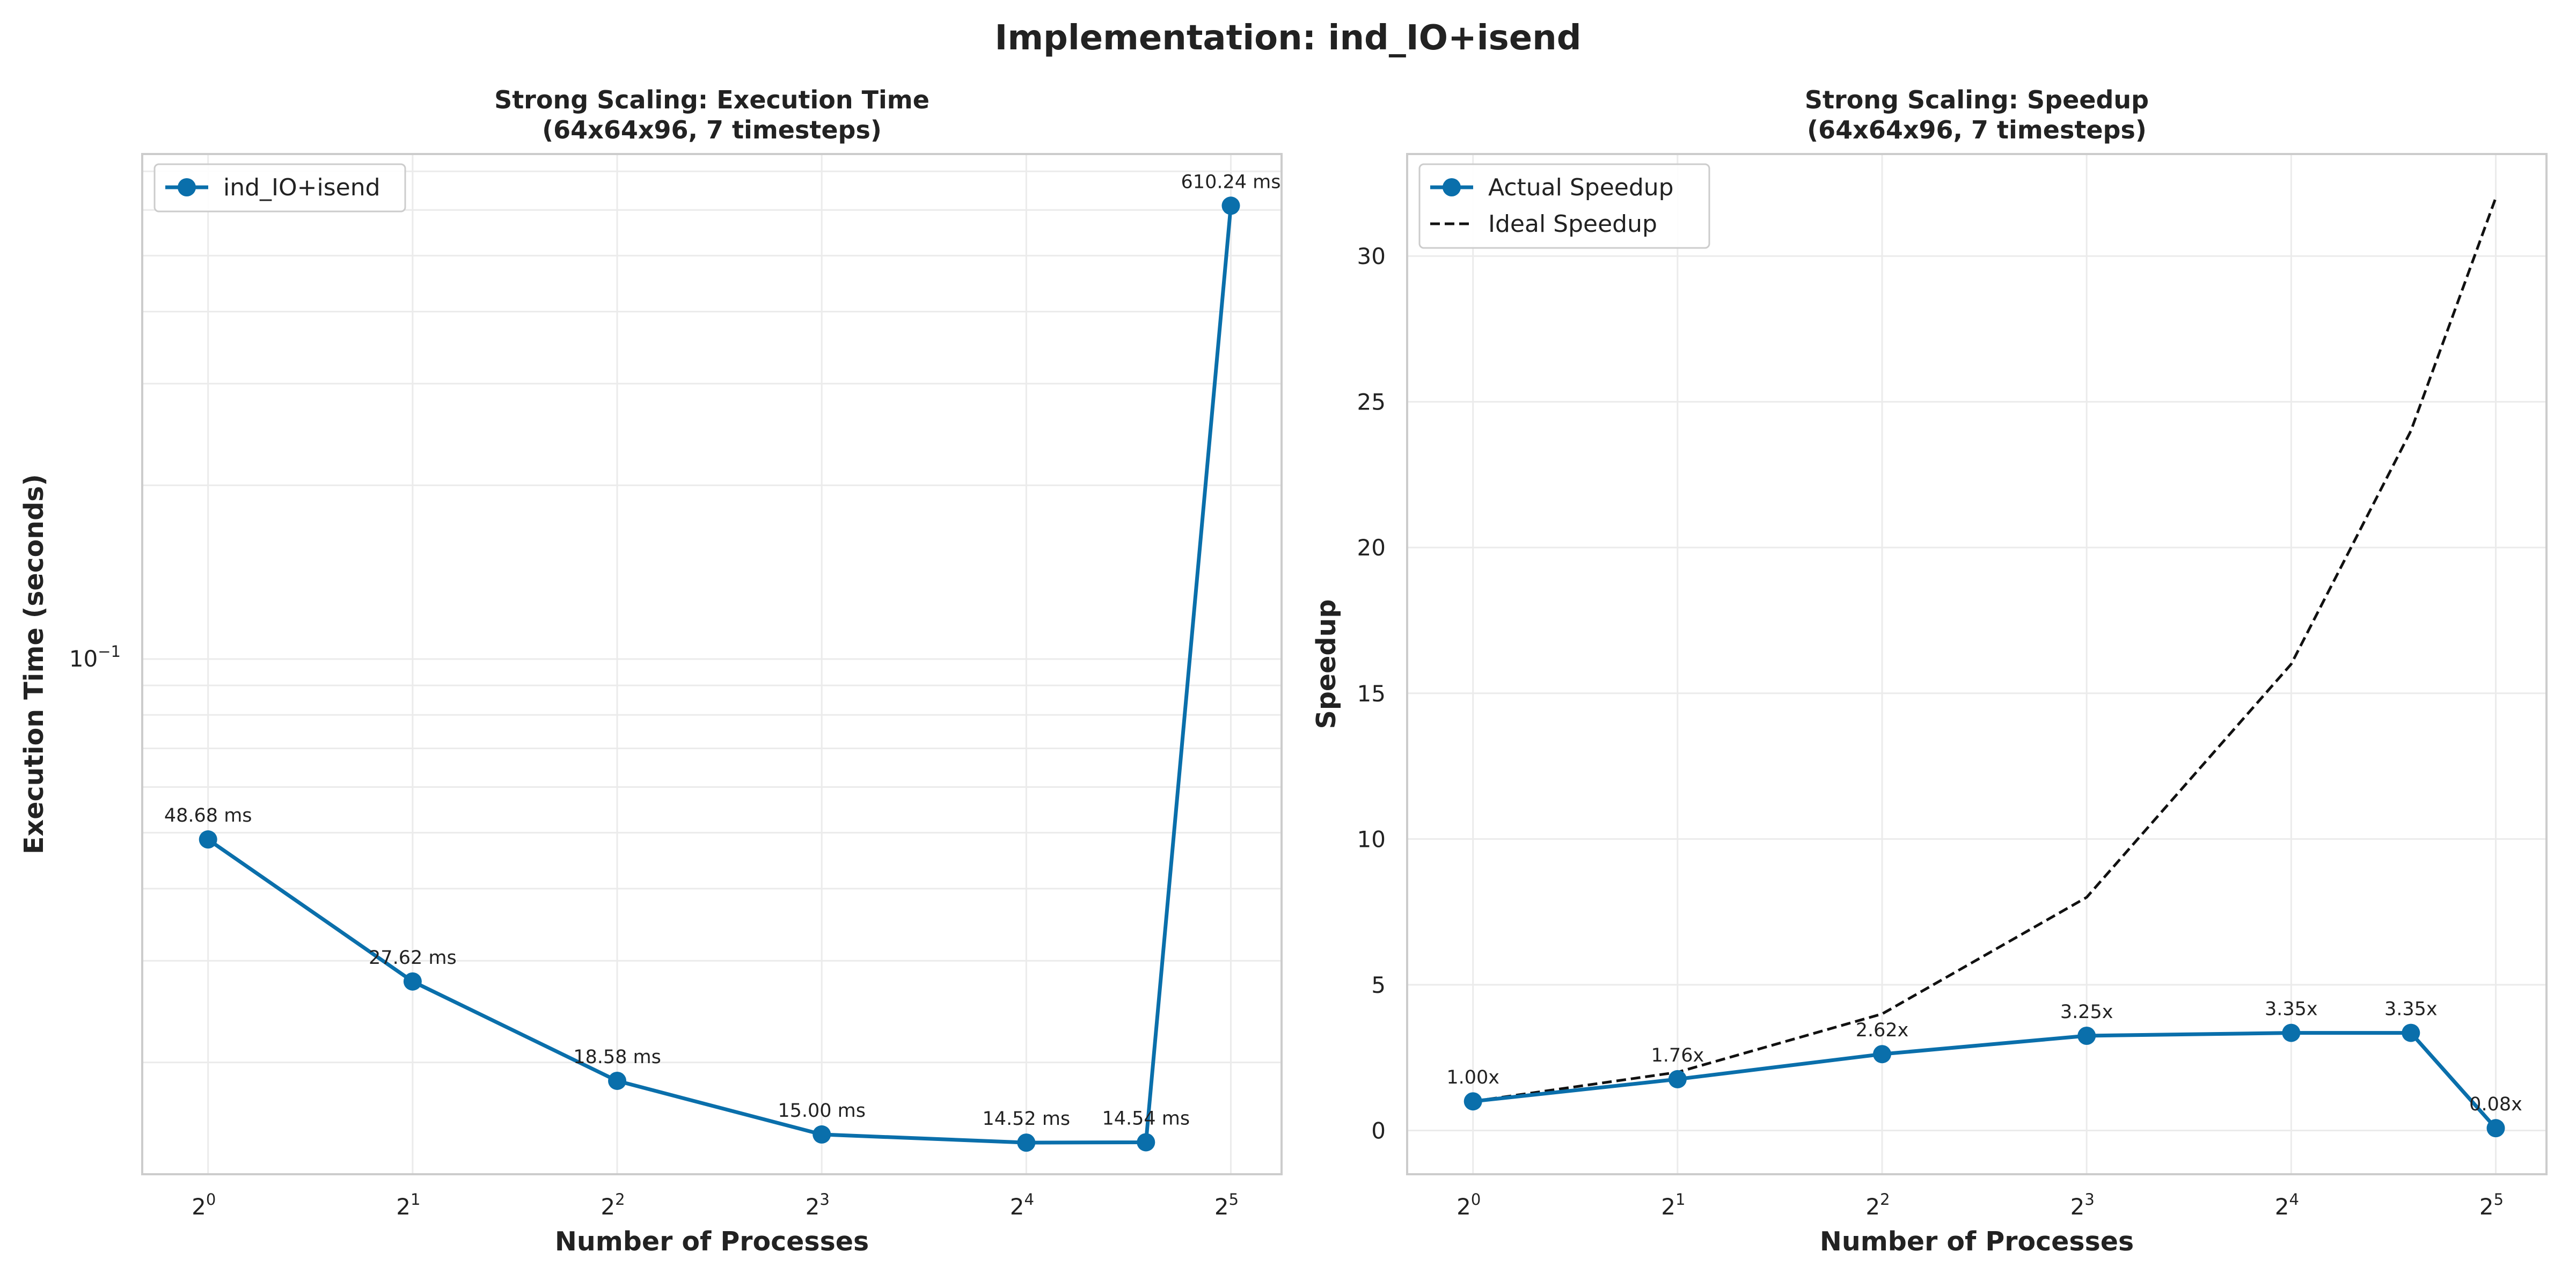 The height and width of the screenshot is (1288, 2576). What do you see at coordinates (1378, 1131) in the screenshot?
I see `y-tick-label: 0` at bounding box center [1378, 1131].